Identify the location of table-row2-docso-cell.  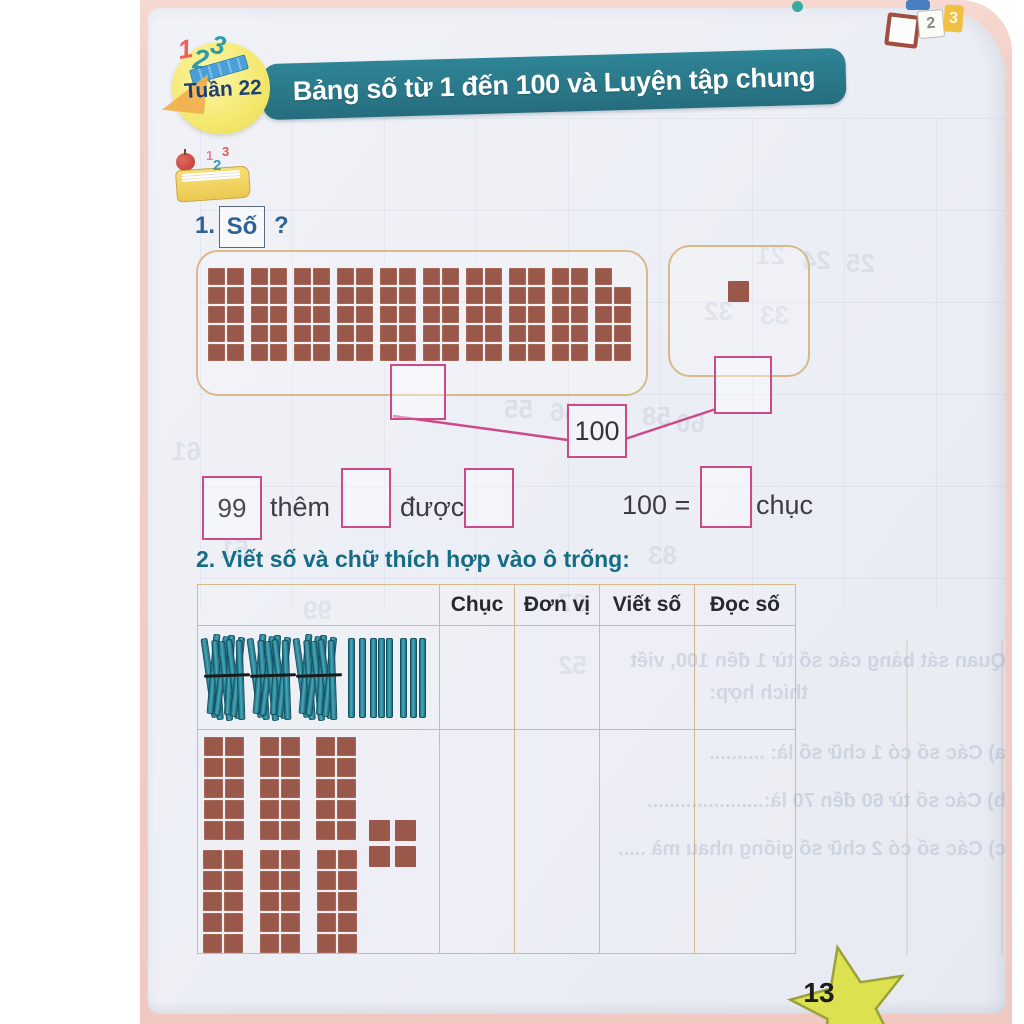
(744, 841).